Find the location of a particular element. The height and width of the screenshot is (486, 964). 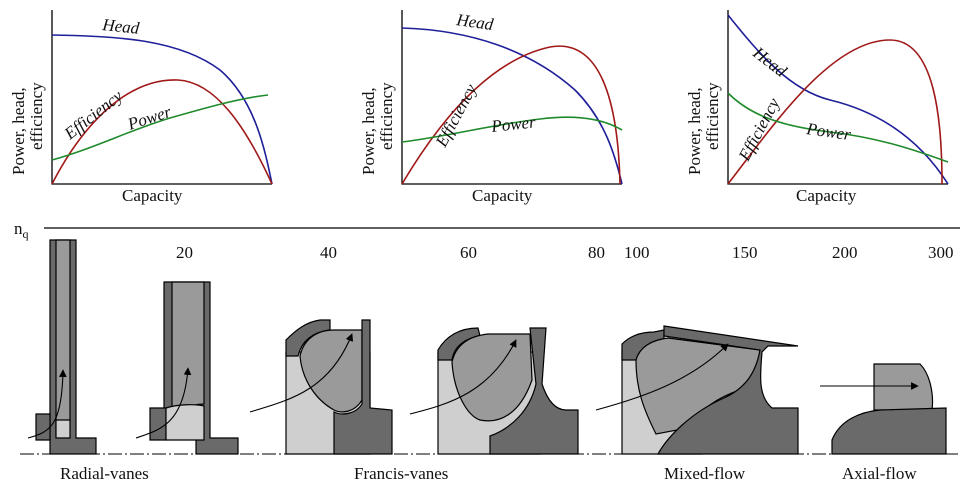

chart-francis-power-curve is located at coordinates (512, 129).